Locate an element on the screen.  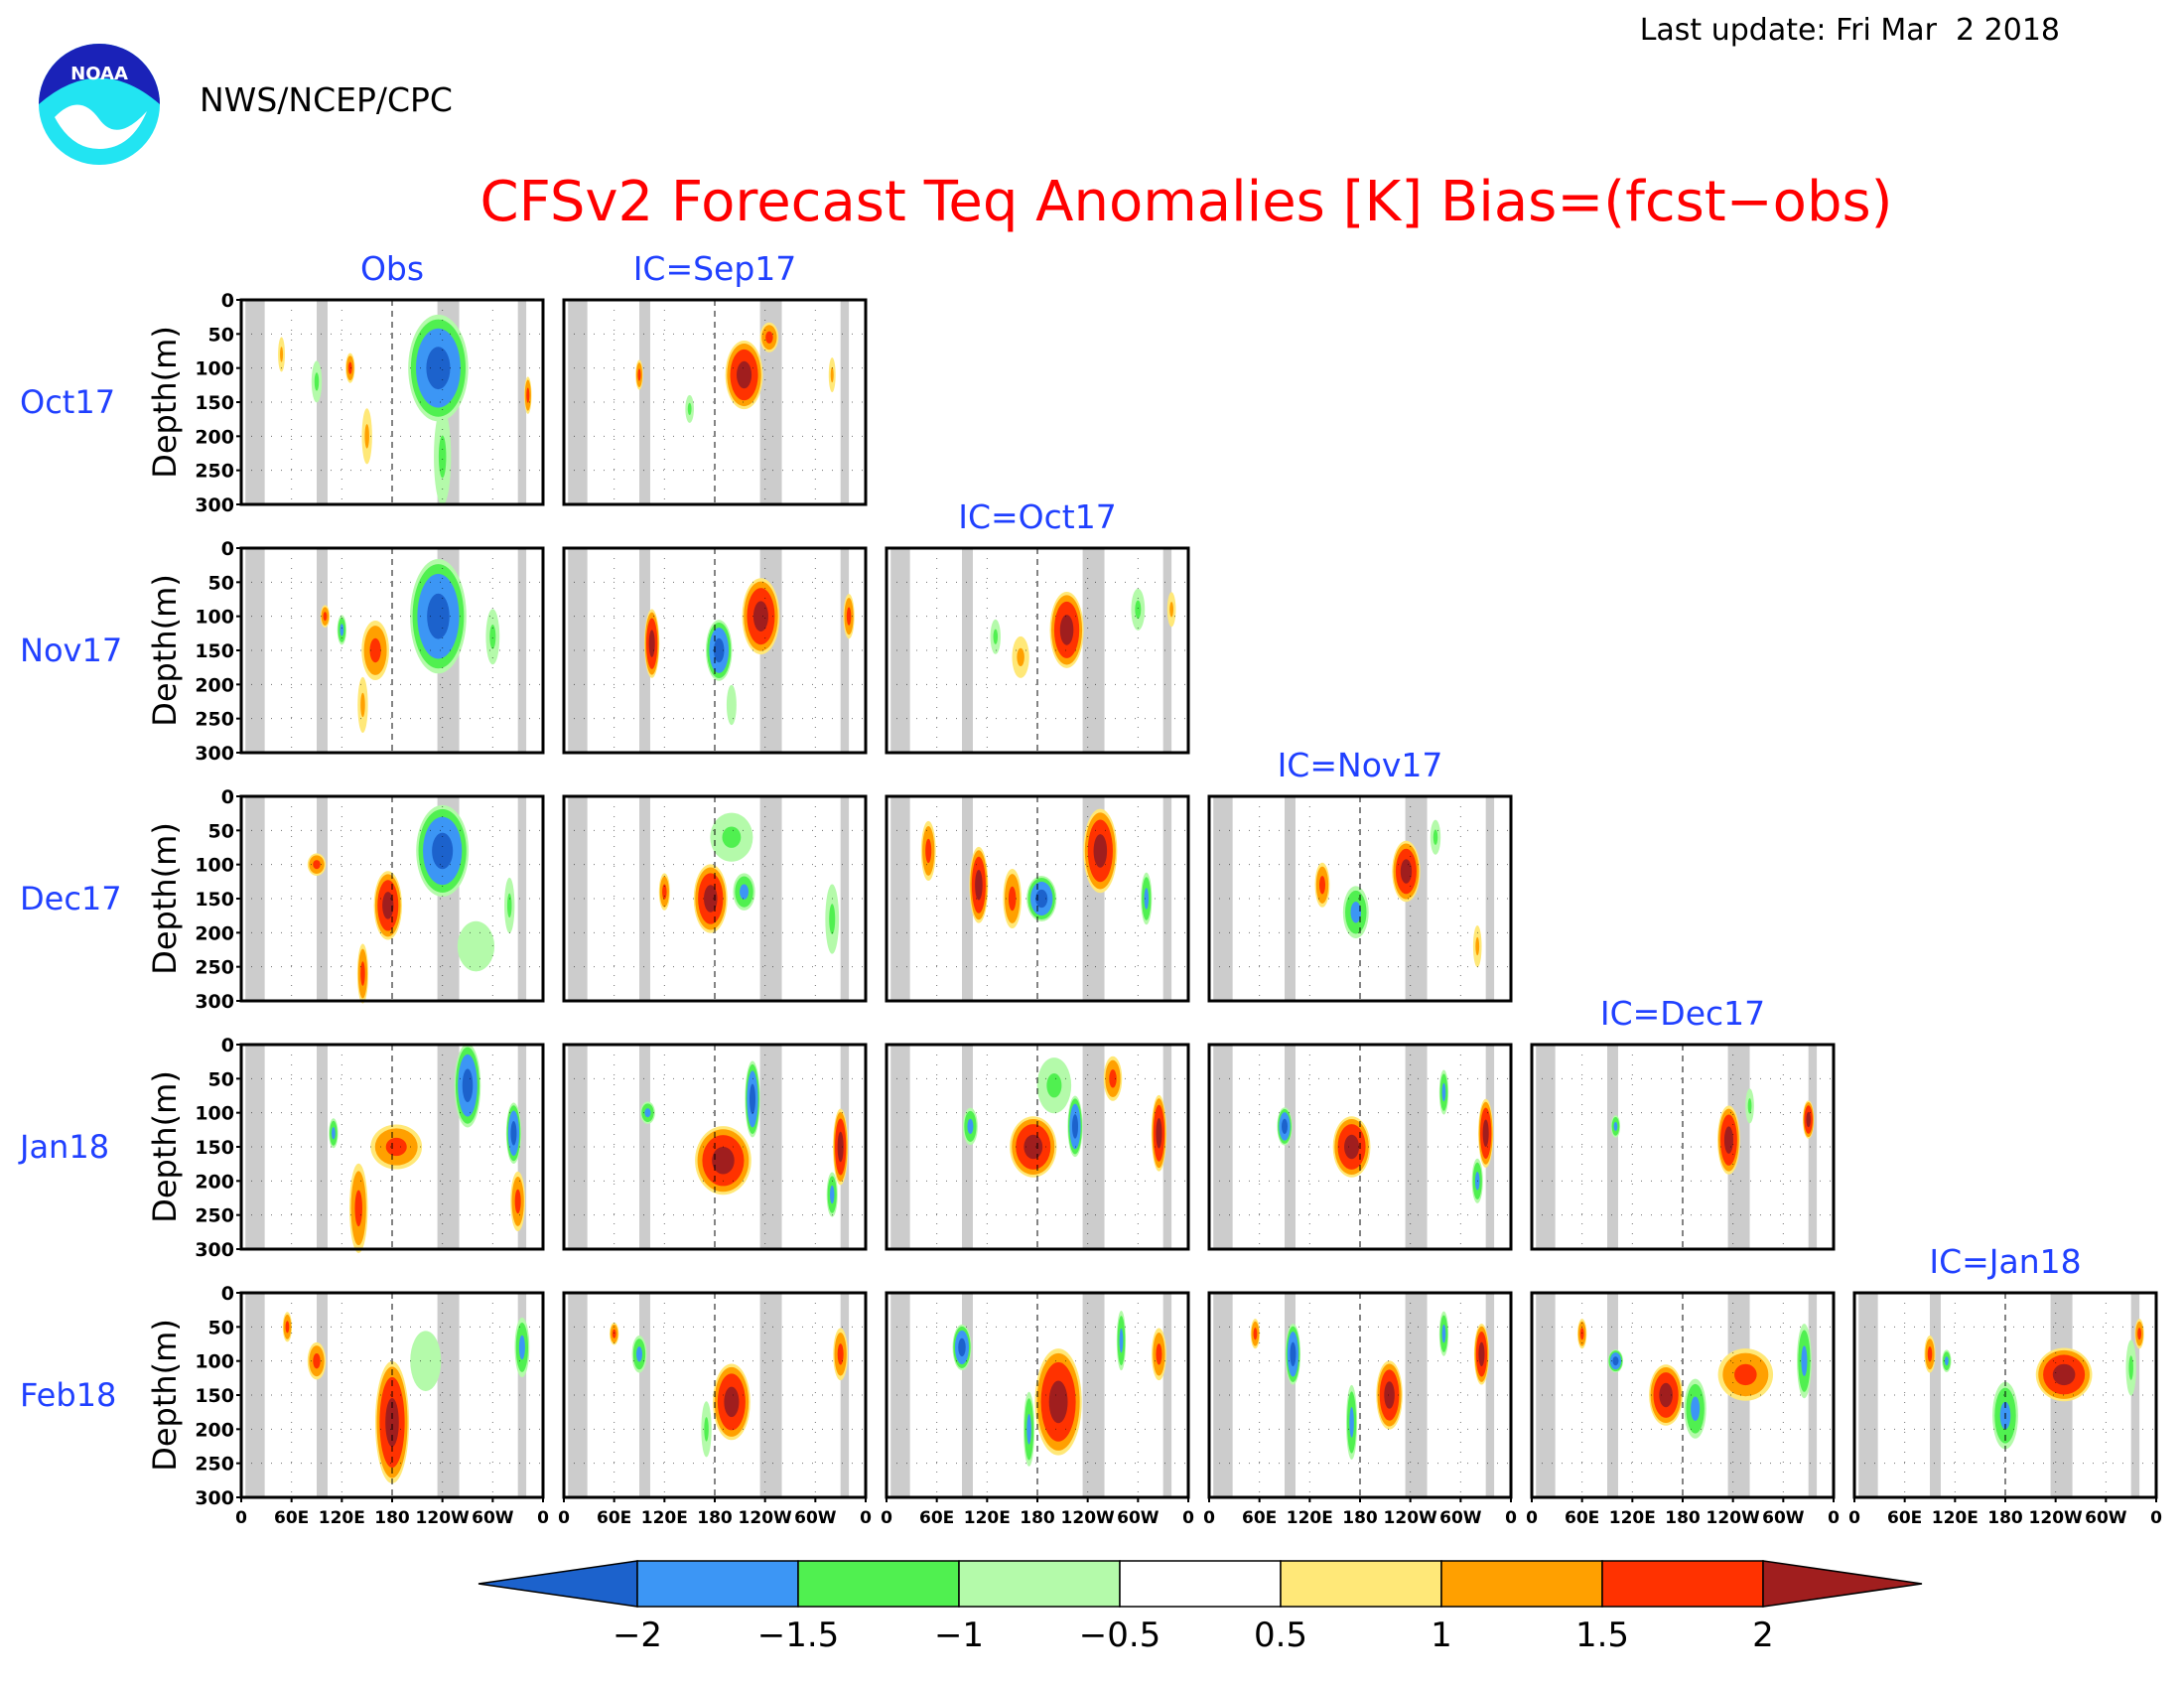
logo-text: NOAA is located at coordinates (99, 74).